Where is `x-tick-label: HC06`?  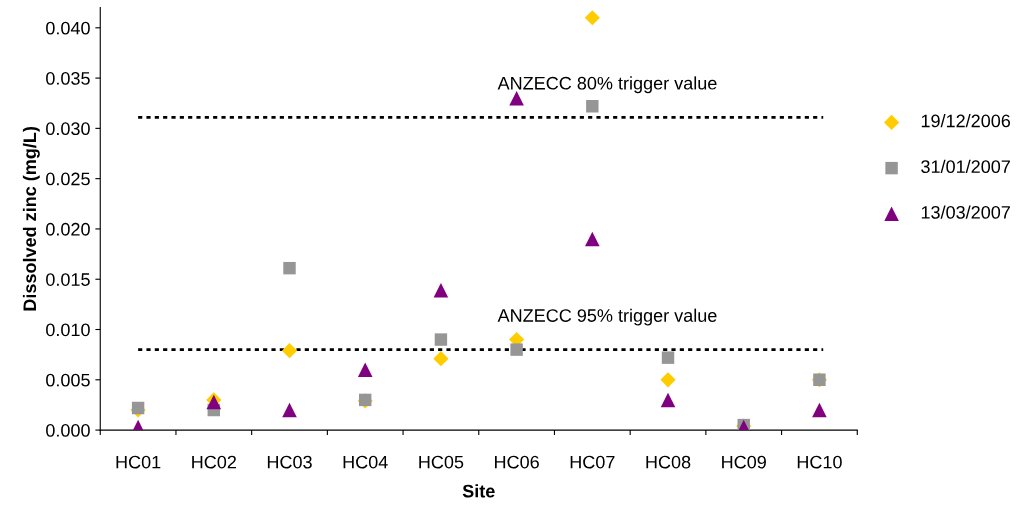 x-tick-label: HC06 is located at coordinates (517, 462).